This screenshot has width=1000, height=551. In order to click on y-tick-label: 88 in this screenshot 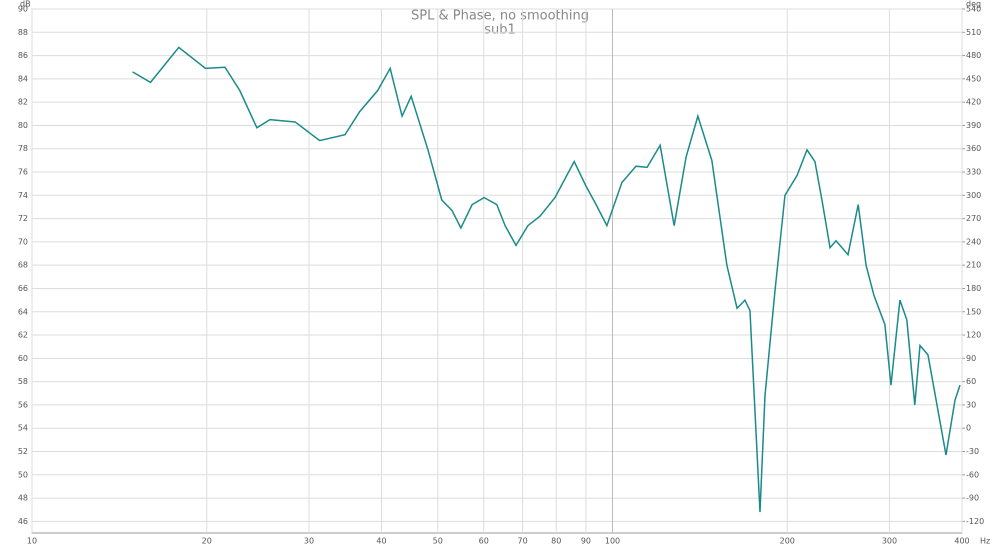, I will do `click(23, 32)`.